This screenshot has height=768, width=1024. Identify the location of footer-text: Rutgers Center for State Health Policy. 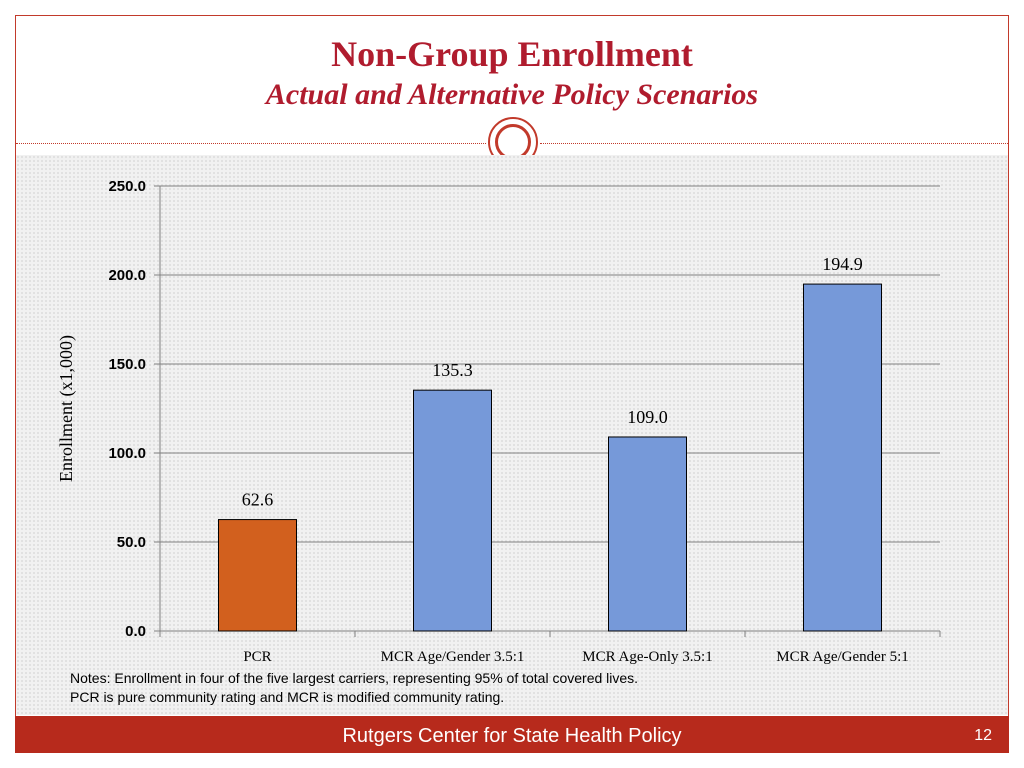
(512, 736).